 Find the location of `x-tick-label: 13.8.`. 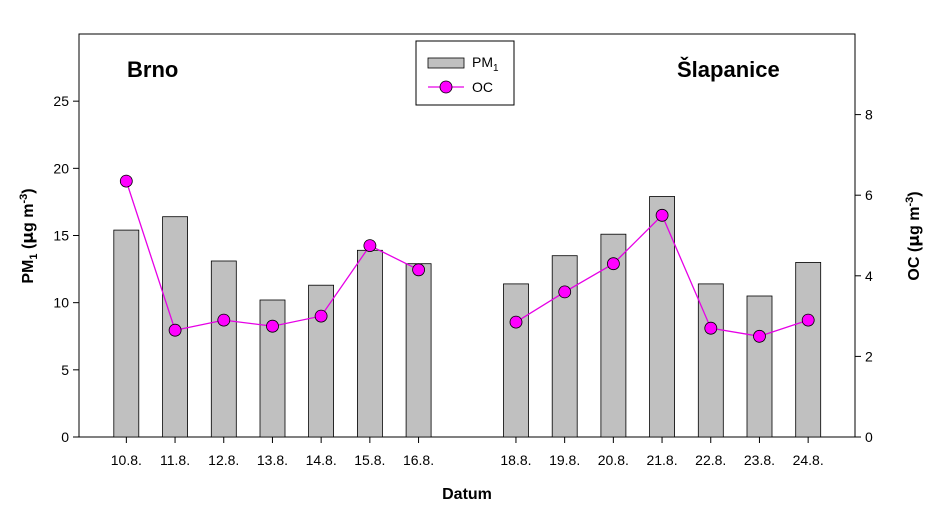

x-tick-label: 13.8. is located at coordinates (272, 460).